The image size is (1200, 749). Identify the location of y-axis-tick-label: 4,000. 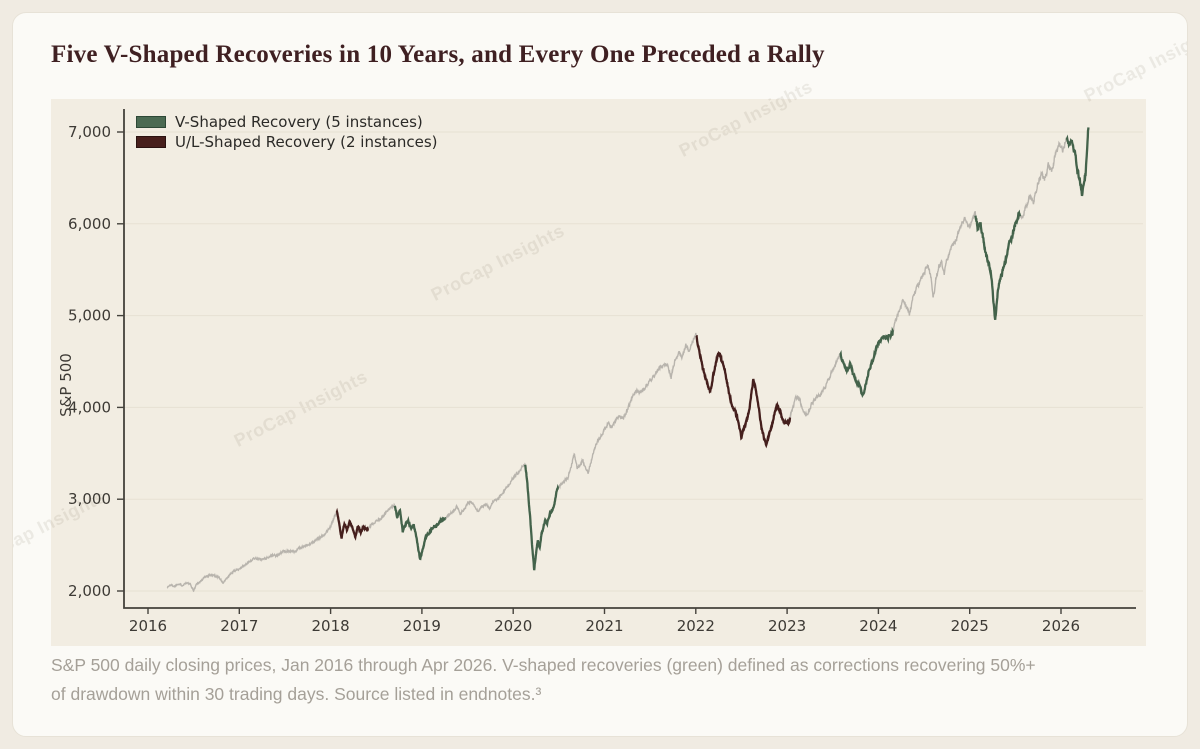
(89, 407).